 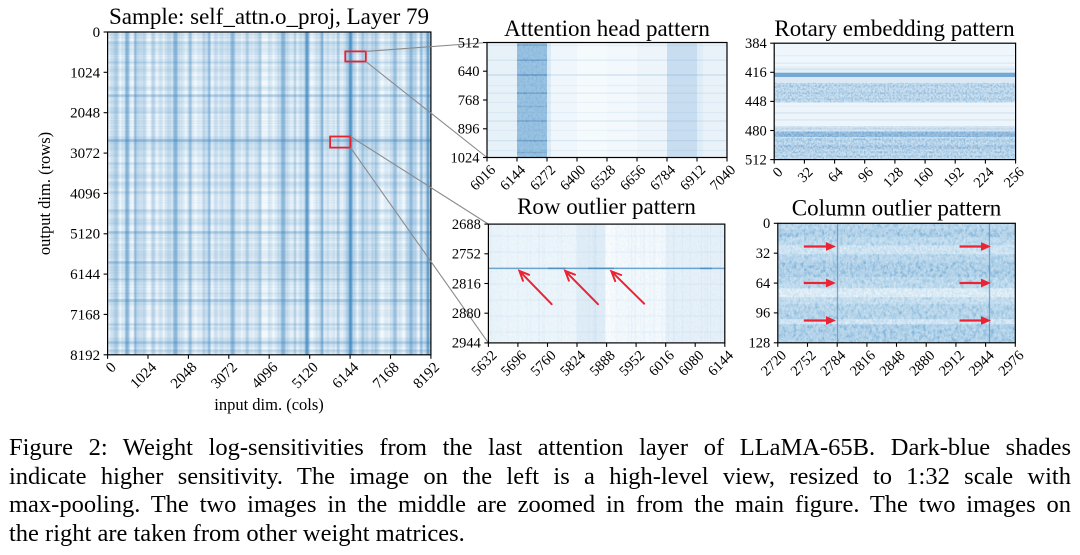 I want to click on svg-text: 416, so click(x=756, y=73).